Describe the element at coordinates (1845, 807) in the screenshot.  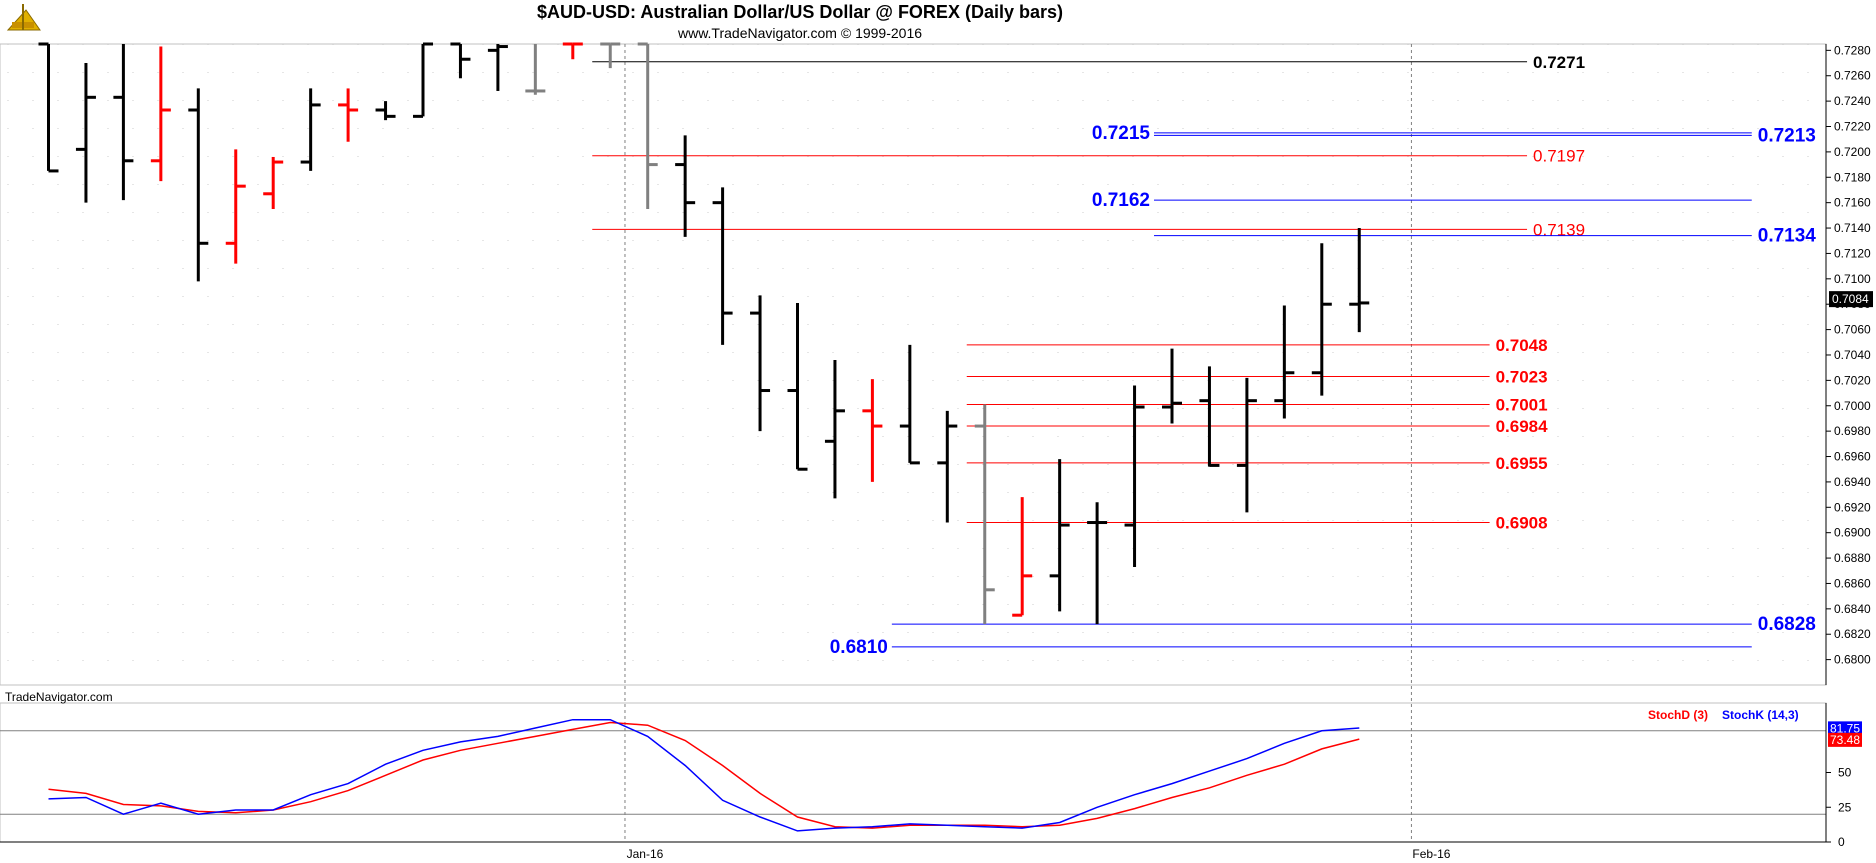
I see `stoch-tick-label: 25` at that location.